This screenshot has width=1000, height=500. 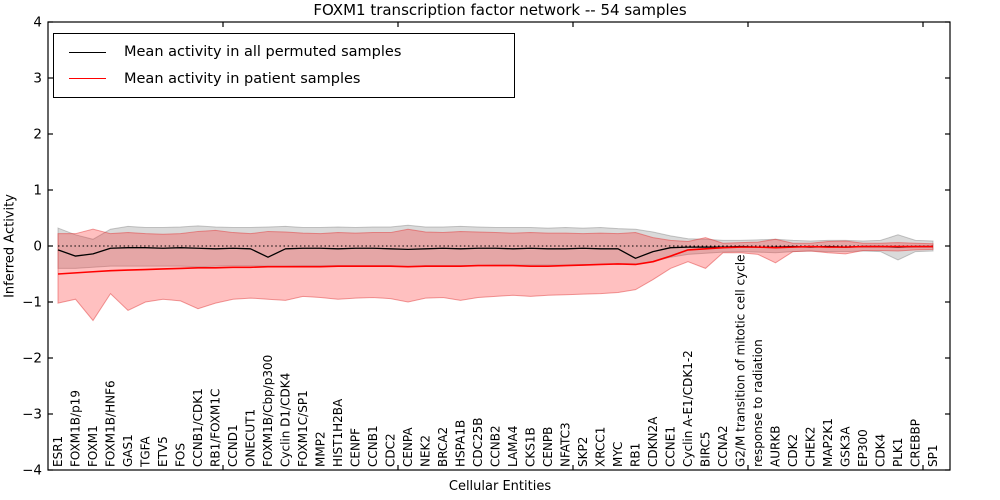 I want to click on legend-entry-patient: Mean activity in patient samples, so click(x=284, y=79).